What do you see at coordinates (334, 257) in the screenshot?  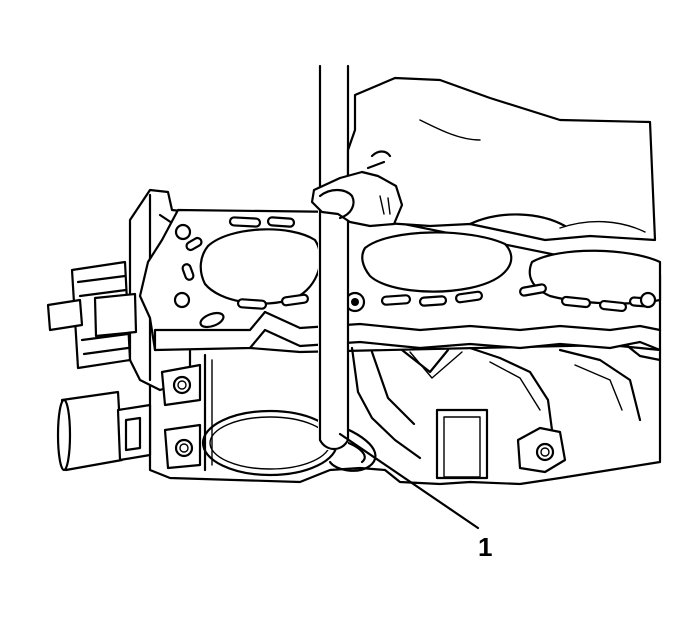 I see `feeler-gauge` at bounding box center [334, 257].